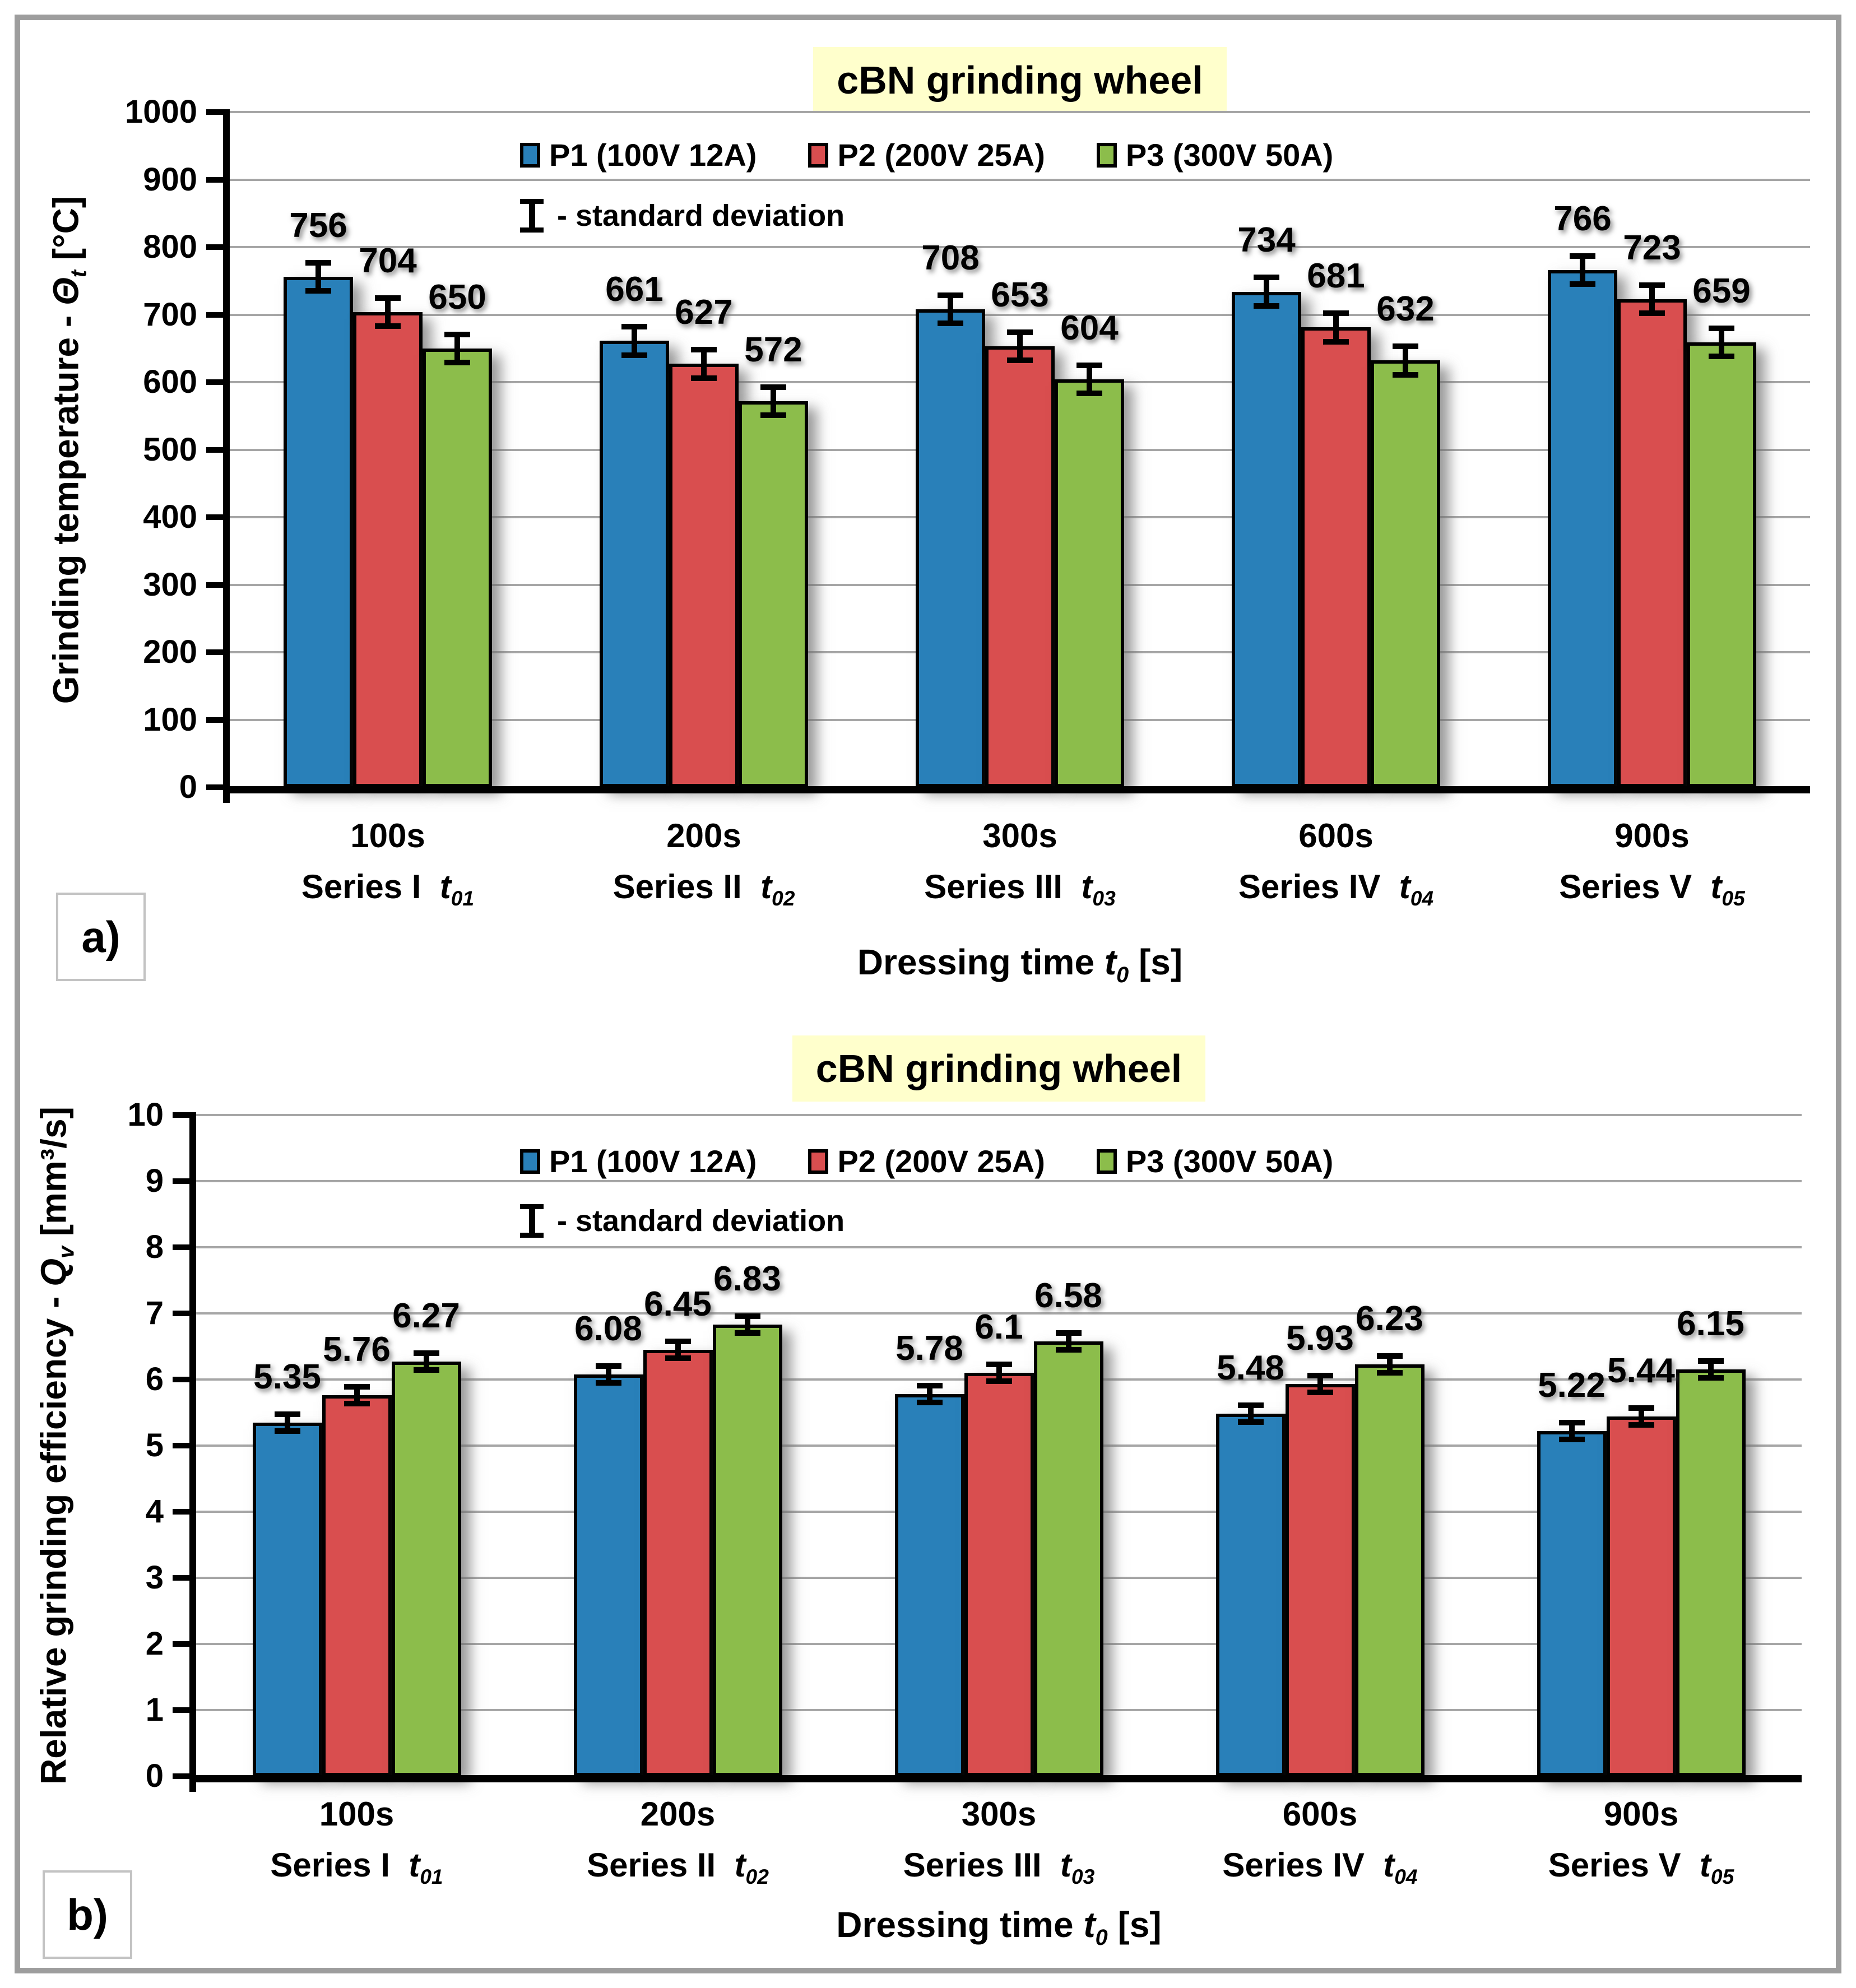  What do you see at coordinates (155, 1247) in the screenshot?
I see `y-tick-label: 8` at bounding box center [155, 1247].